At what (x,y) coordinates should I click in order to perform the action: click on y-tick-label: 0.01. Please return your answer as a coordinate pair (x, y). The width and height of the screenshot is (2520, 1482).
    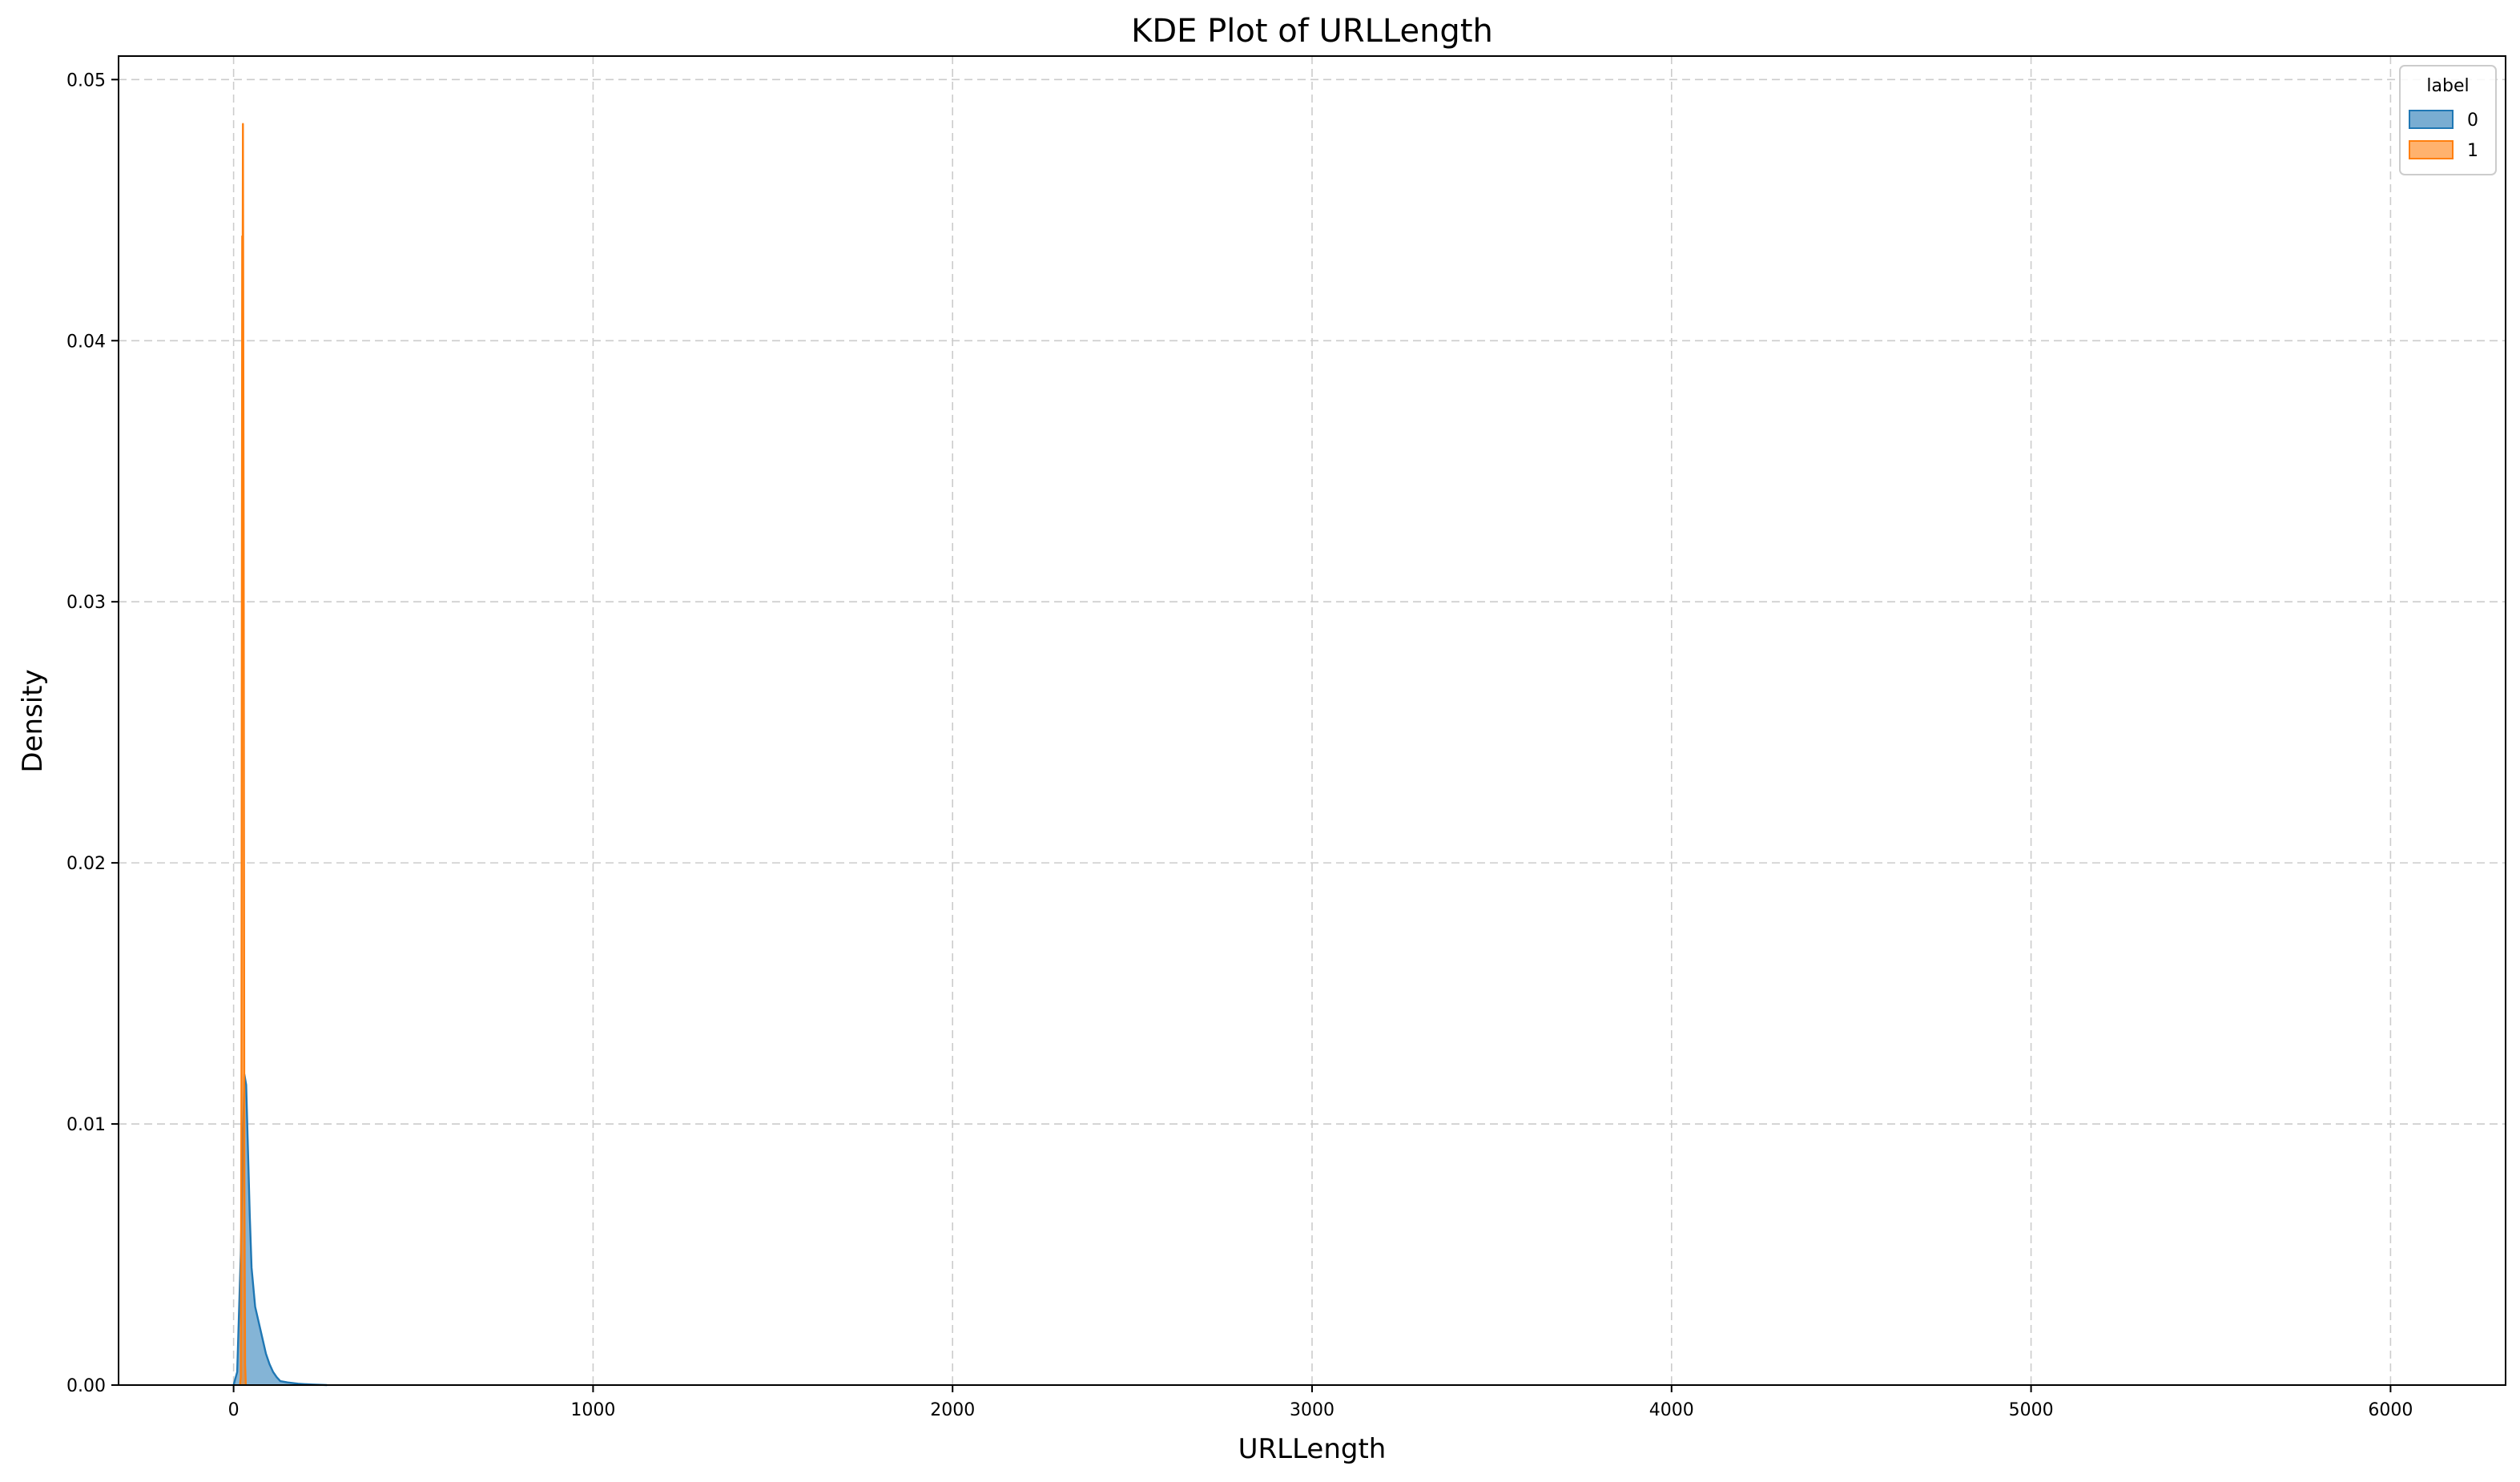
    Looking at the image, I should click on (86, 1125).